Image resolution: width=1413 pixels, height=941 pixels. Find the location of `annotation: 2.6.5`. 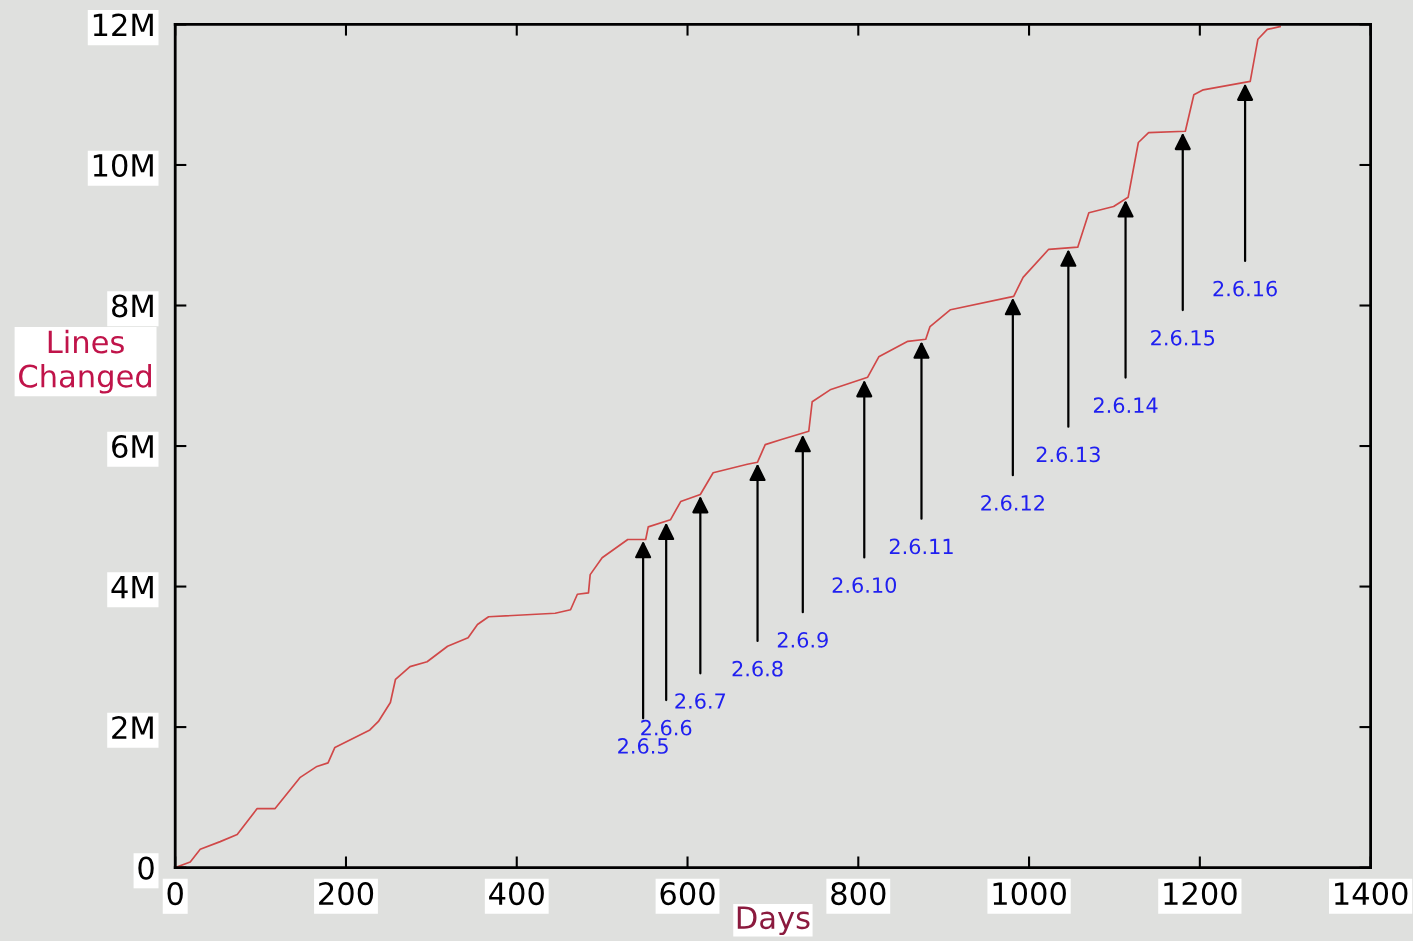

annotation: 2.6.5 is located at coordinates (643, 746).